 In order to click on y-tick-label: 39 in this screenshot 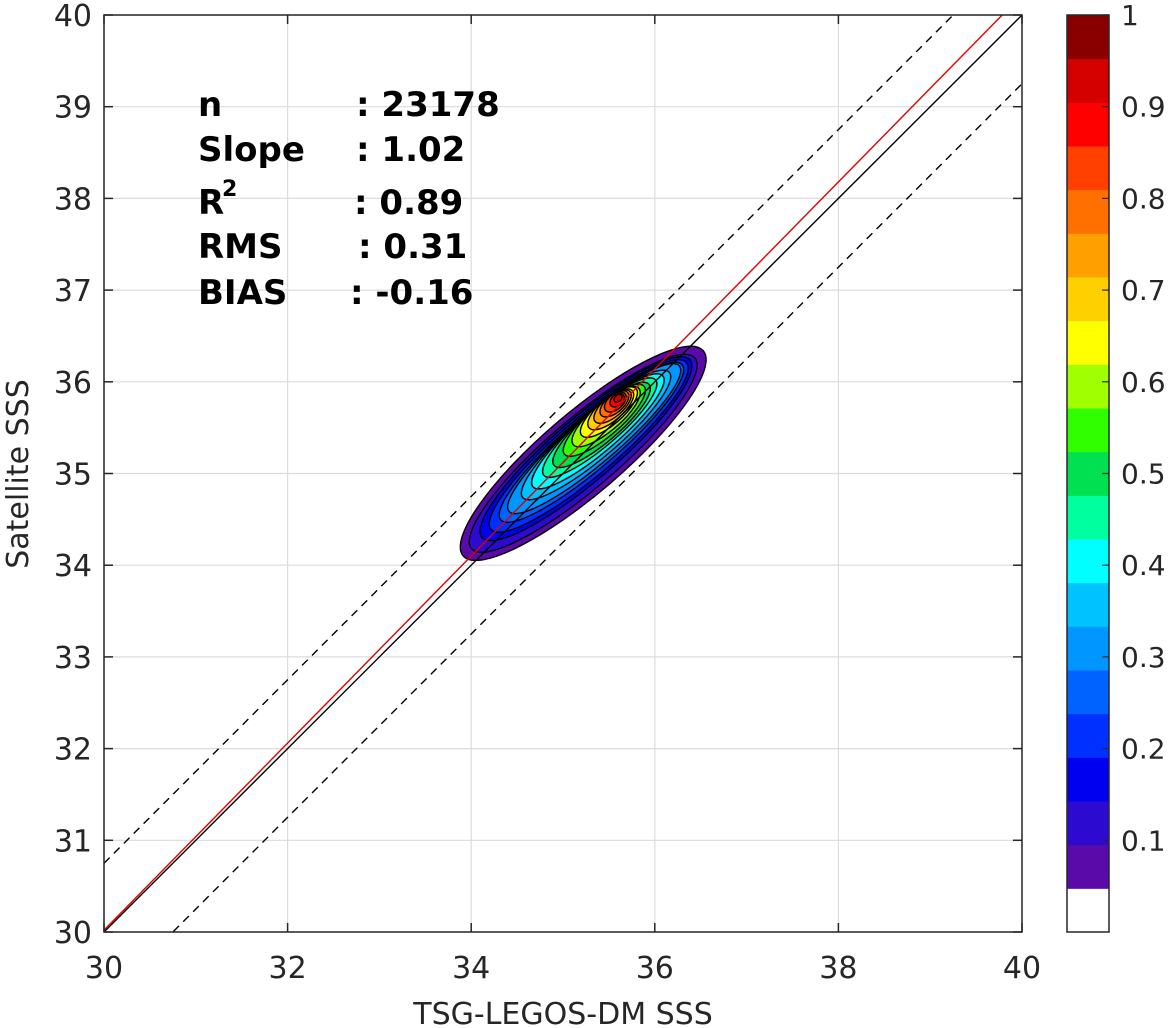, I will do `click(73, 108)`.